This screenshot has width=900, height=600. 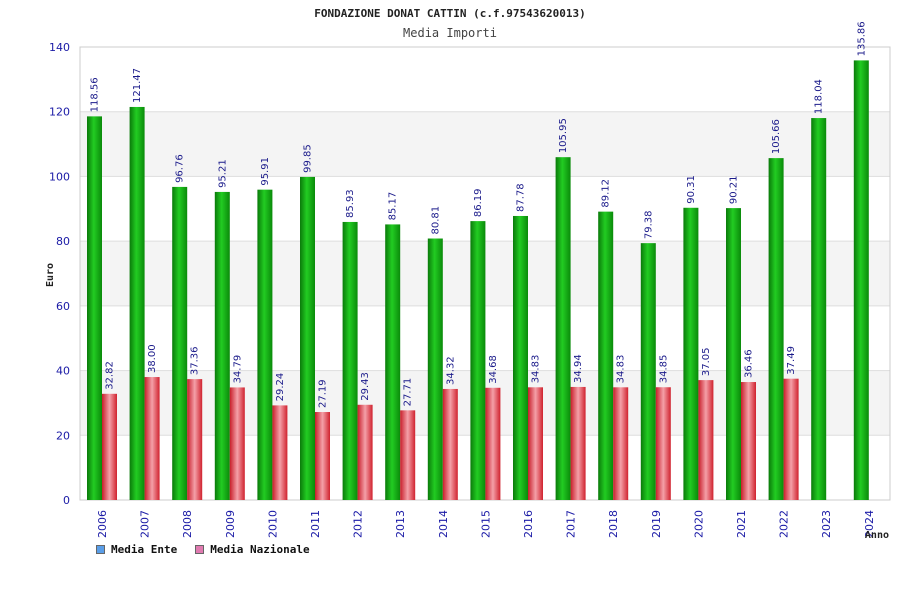 What do you see at coordinates (478, 202) in the screenshot?
I see `data-label-media-ente: 86.19` at bounding box center [478, 202].